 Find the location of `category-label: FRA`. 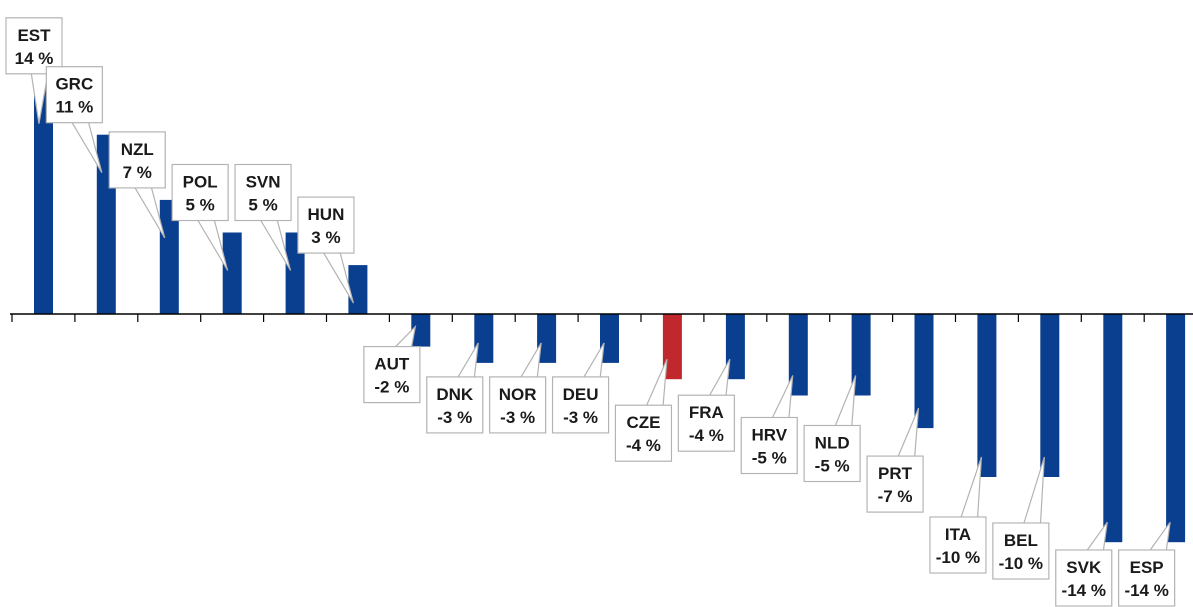

category-label: FRA is located at coordinates (706, 412).